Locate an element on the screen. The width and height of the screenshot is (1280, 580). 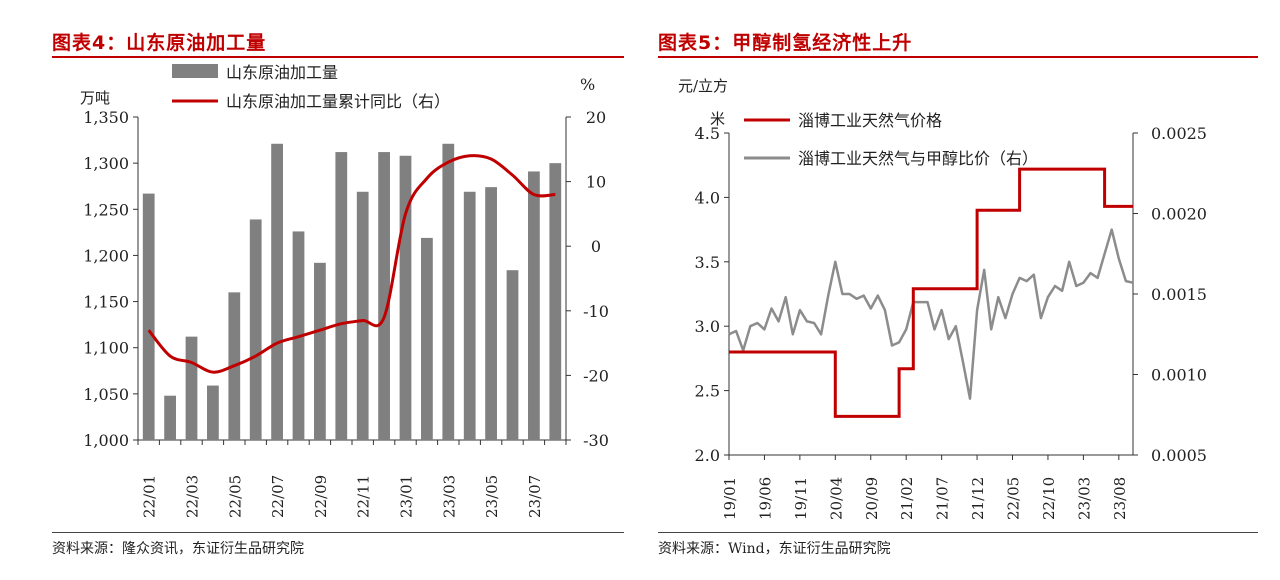
x-tick-label: 22/09 is located at coordinates (321, 496).